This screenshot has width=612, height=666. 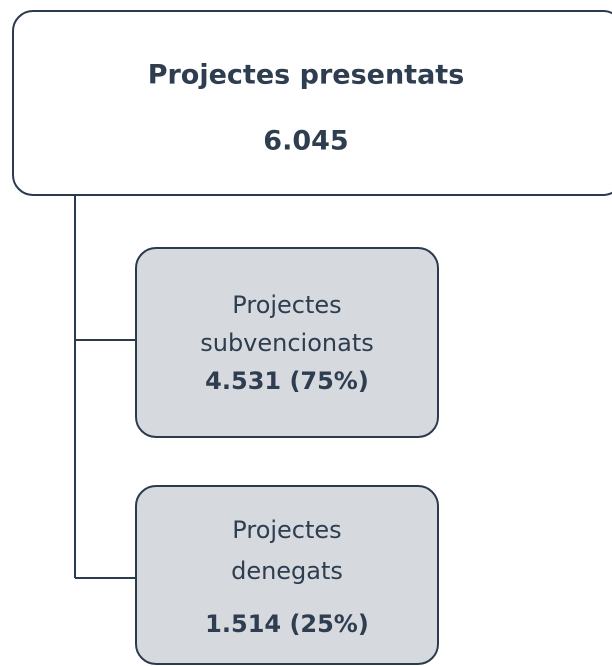 I want to click on root-title: Projectes presentats, so click(x=306, y=75).